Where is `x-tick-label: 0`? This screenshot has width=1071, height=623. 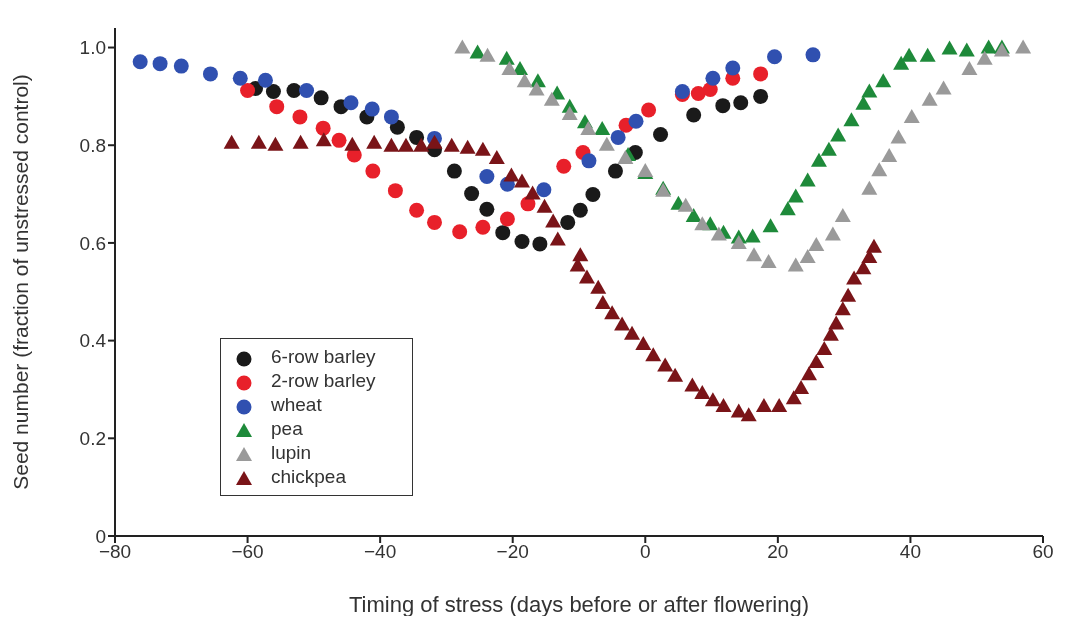 x-tick-label: 0 is located at coordinates (645, 552).